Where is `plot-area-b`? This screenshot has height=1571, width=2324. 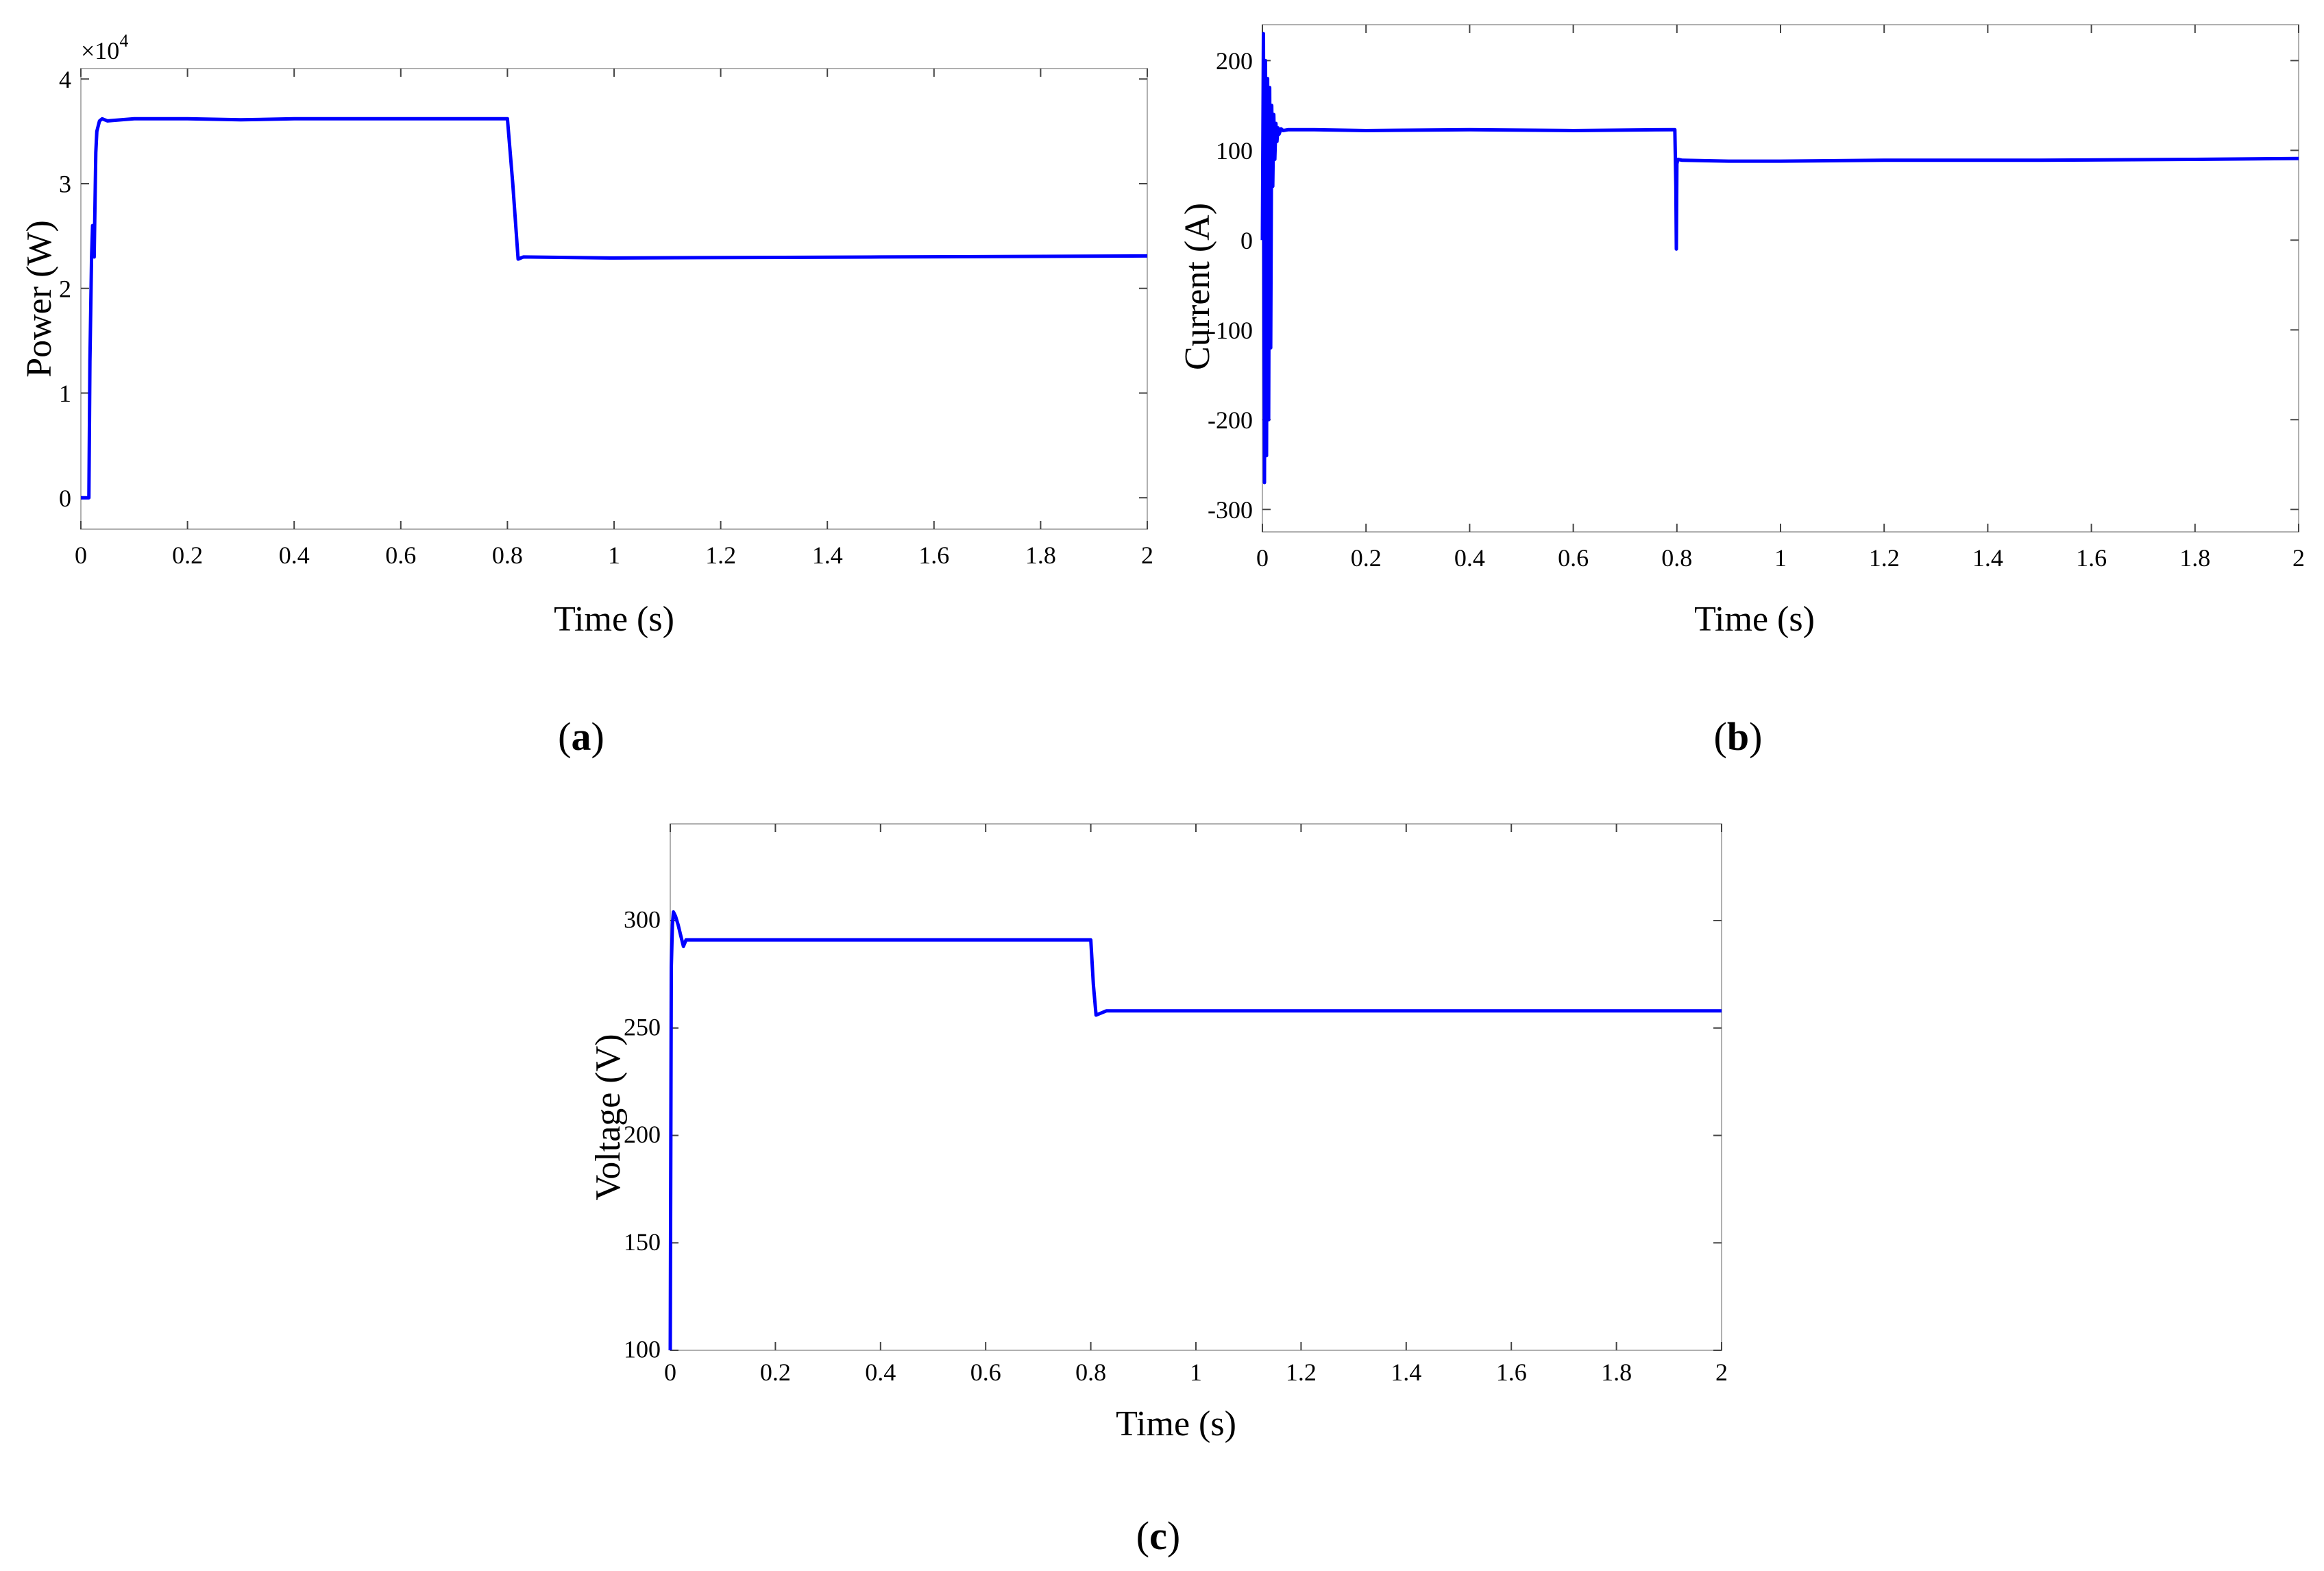
plot-area-b is located at coordinates (1780, 278).